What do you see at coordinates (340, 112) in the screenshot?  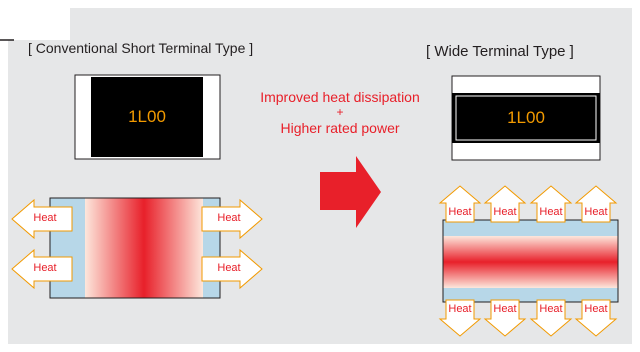 I see `improvement-plus: +` at bounding box center [340, 112].